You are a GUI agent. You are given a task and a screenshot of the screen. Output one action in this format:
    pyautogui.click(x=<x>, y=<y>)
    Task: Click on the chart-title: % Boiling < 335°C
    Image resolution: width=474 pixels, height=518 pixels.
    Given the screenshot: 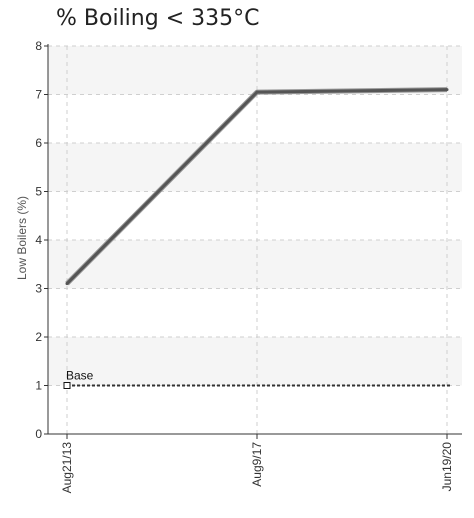 What is the action you would take?
    pyautogui.click(x=158, y=18)
    